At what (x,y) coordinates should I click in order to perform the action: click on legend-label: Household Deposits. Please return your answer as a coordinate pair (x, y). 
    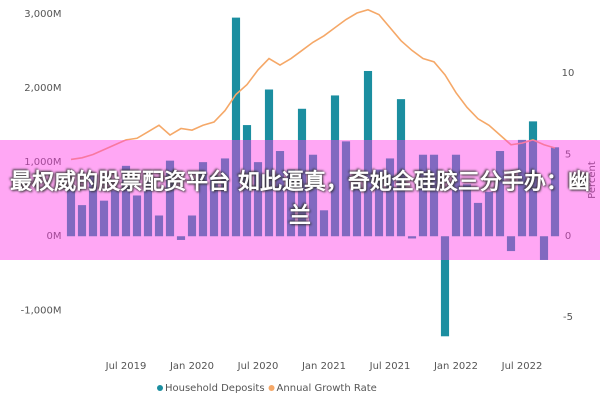
    Looking at the image, I should click on (215, 388).